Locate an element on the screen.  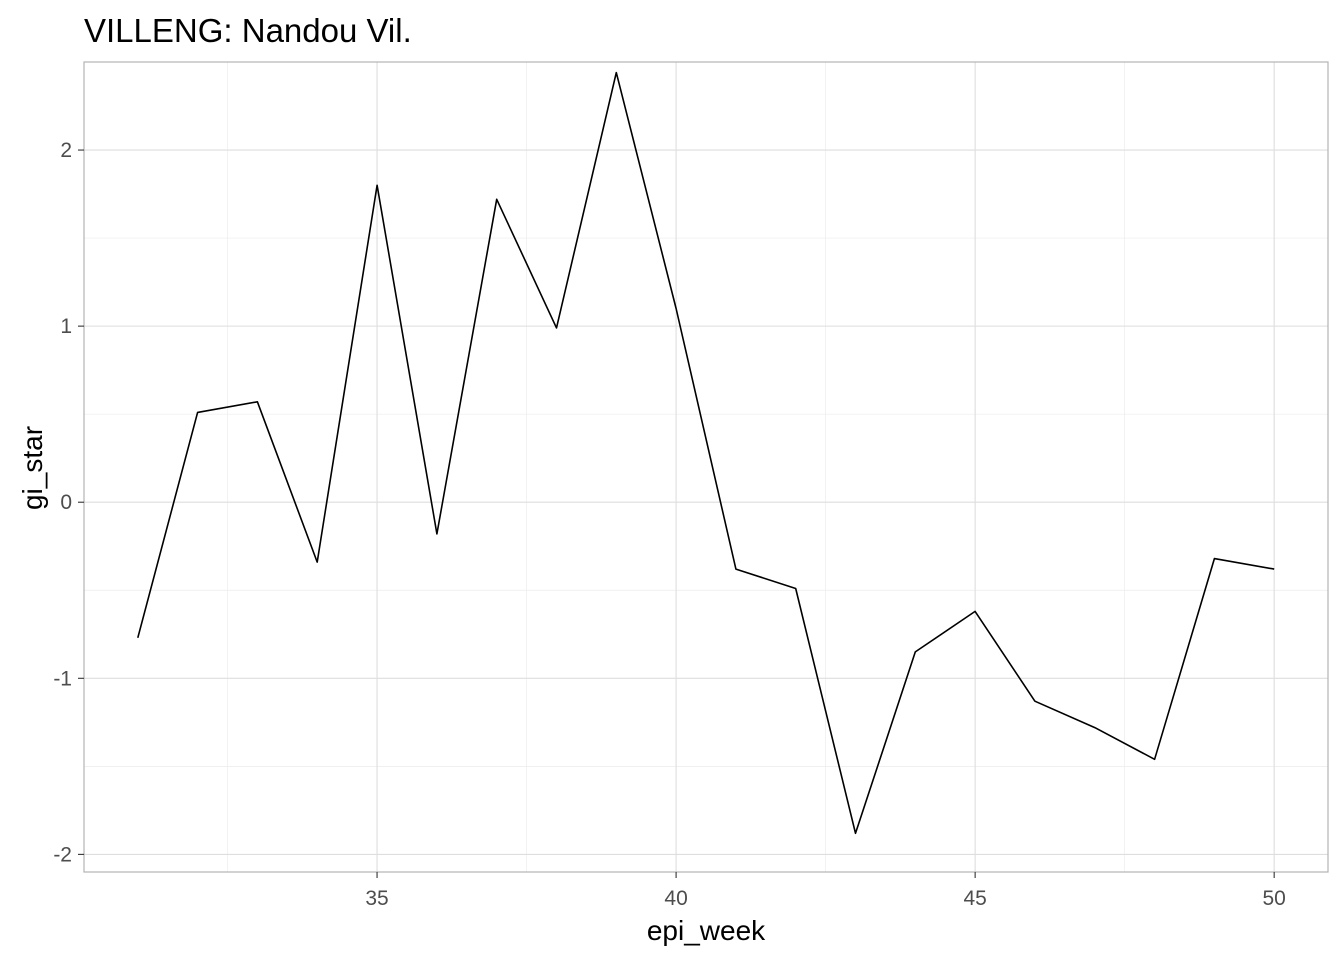
y-tick-label: 0 is located at coordinates (66, 502).